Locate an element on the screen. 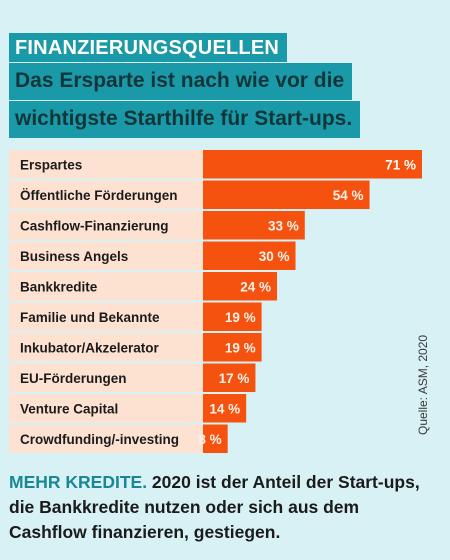 The width and height of the screenshot is (450, 560). value-label: 24 % is located at coordinates (255, 286).